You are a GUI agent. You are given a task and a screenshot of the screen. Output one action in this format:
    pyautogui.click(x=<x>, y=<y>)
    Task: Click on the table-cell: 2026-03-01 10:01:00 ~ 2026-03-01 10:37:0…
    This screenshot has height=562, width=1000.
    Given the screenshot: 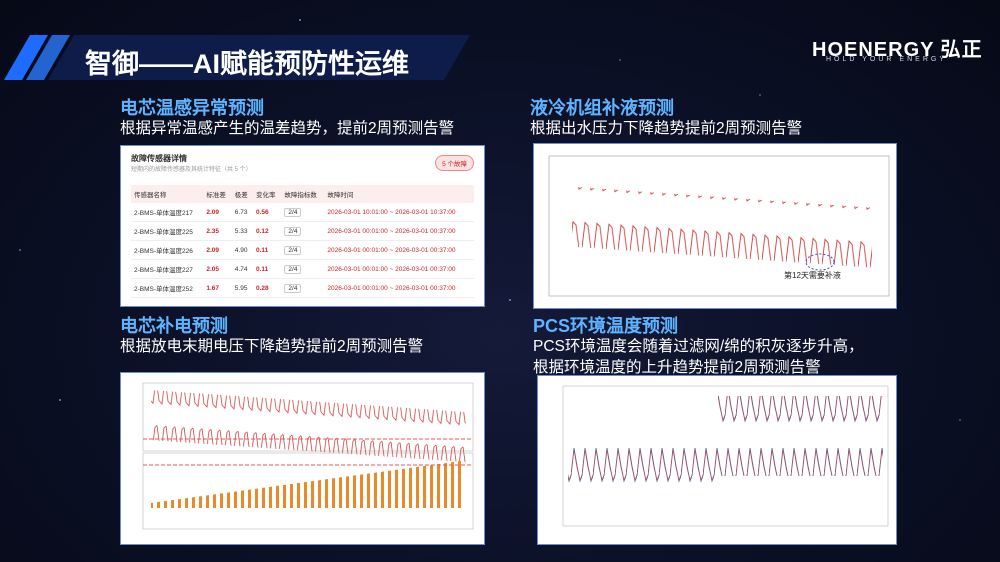 What is the action you would take?
    pyautogui.click(x=399, y=212)
    